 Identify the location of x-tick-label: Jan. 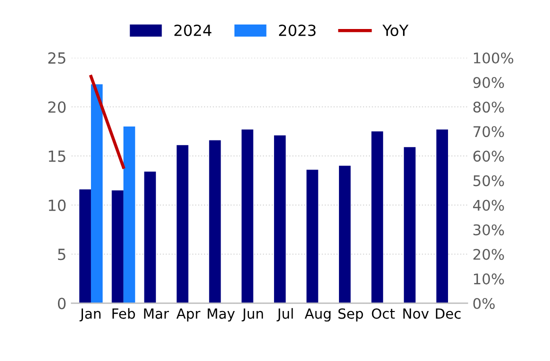
(90, 315).